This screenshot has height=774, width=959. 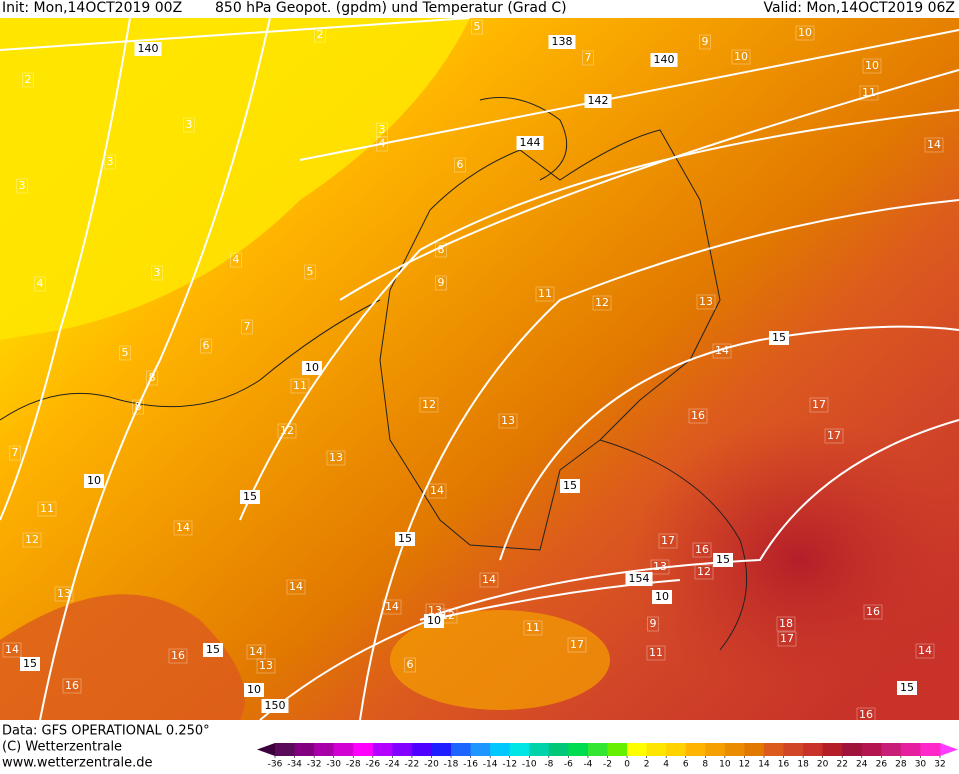 I want to click on temperature-label: 17, so click(x=668, y=540).